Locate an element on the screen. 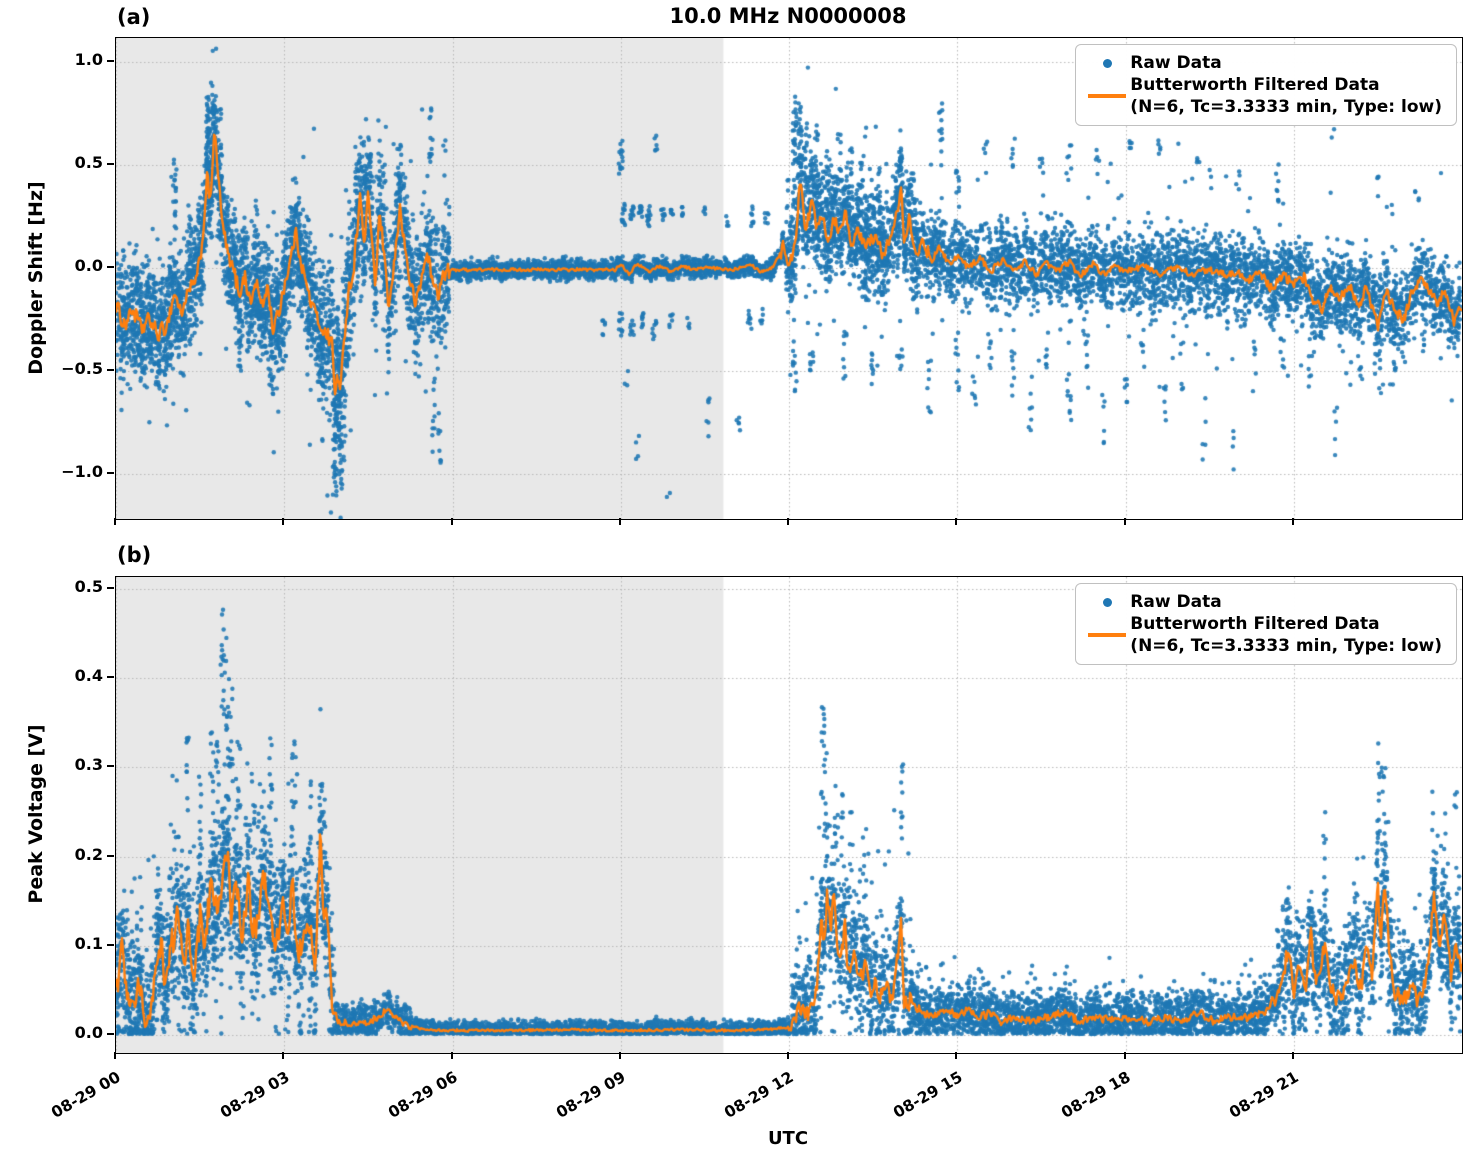 The width and height of the screenshot is (1472, 1172). y-tick-label: 0.2 is located at coordinates (88, 854).